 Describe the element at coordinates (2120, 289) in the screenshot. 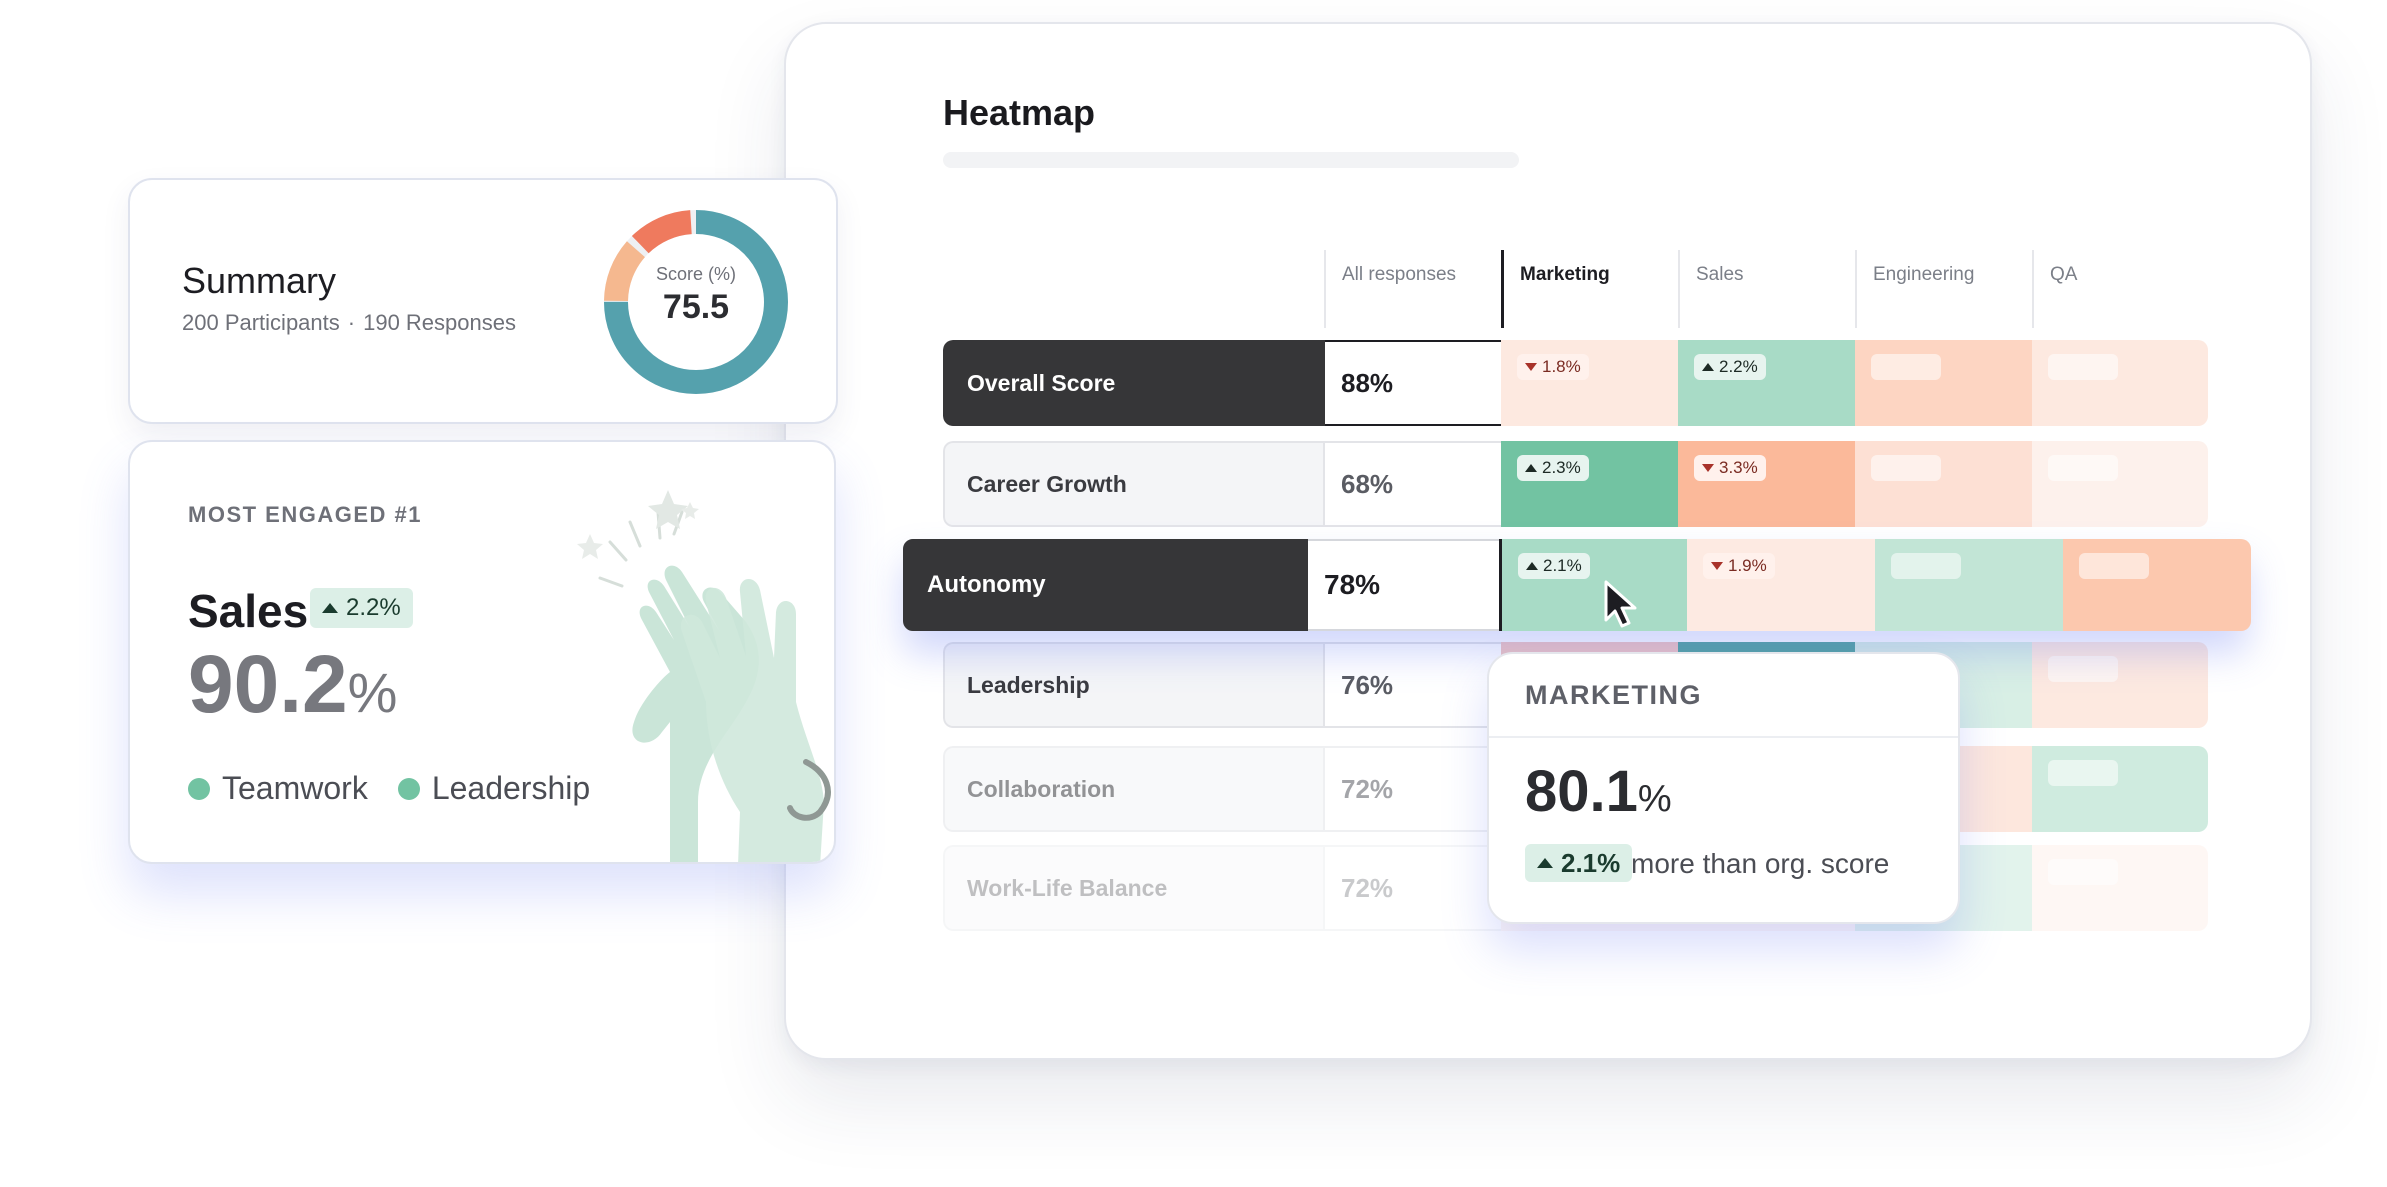

I see `col-header-qa: QA` at that location.